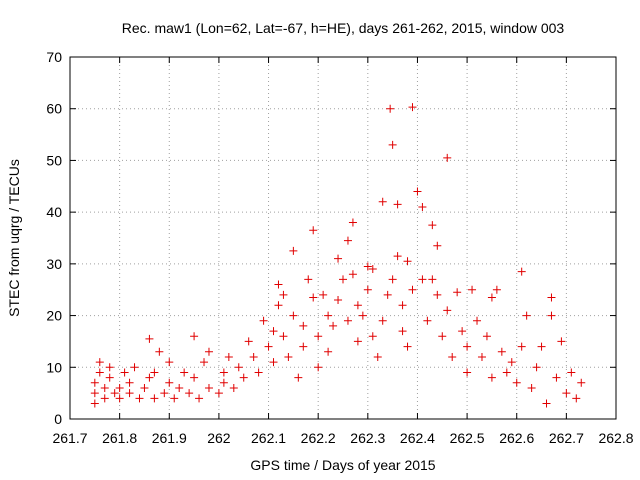 The image size is (640, 480). Describe the element at coordinates (54, 212) in the screenshot. I see `y-tick-label: 40` at that location.